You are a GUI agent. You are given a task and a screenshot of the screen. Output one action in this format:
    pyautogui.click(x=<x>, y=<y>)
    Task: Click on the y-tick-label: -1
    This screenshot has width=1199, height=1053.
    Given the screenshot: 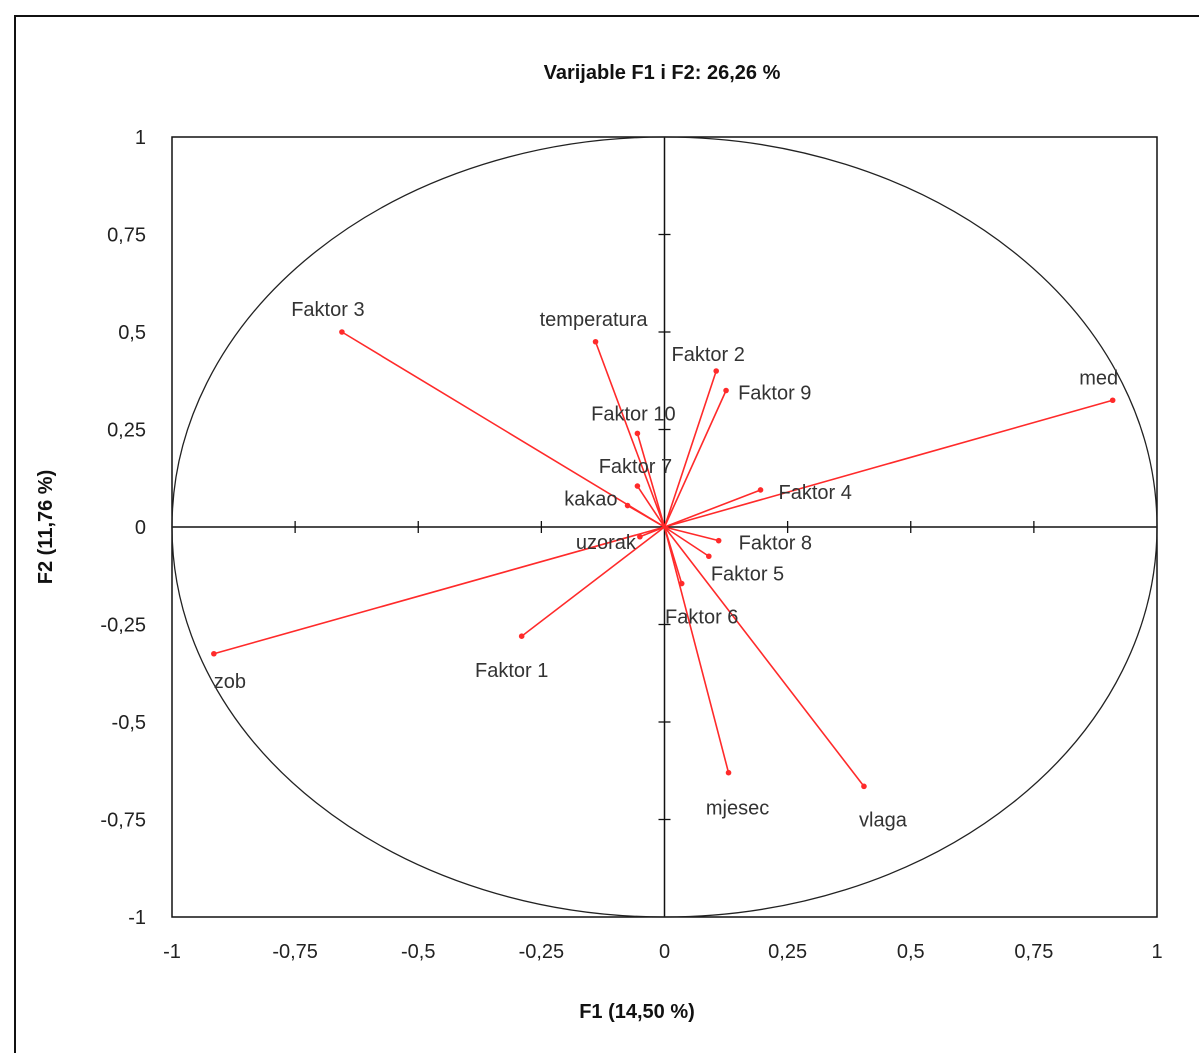 What is the action you would take?
    pyautogui.click(x=137, y=918)
    